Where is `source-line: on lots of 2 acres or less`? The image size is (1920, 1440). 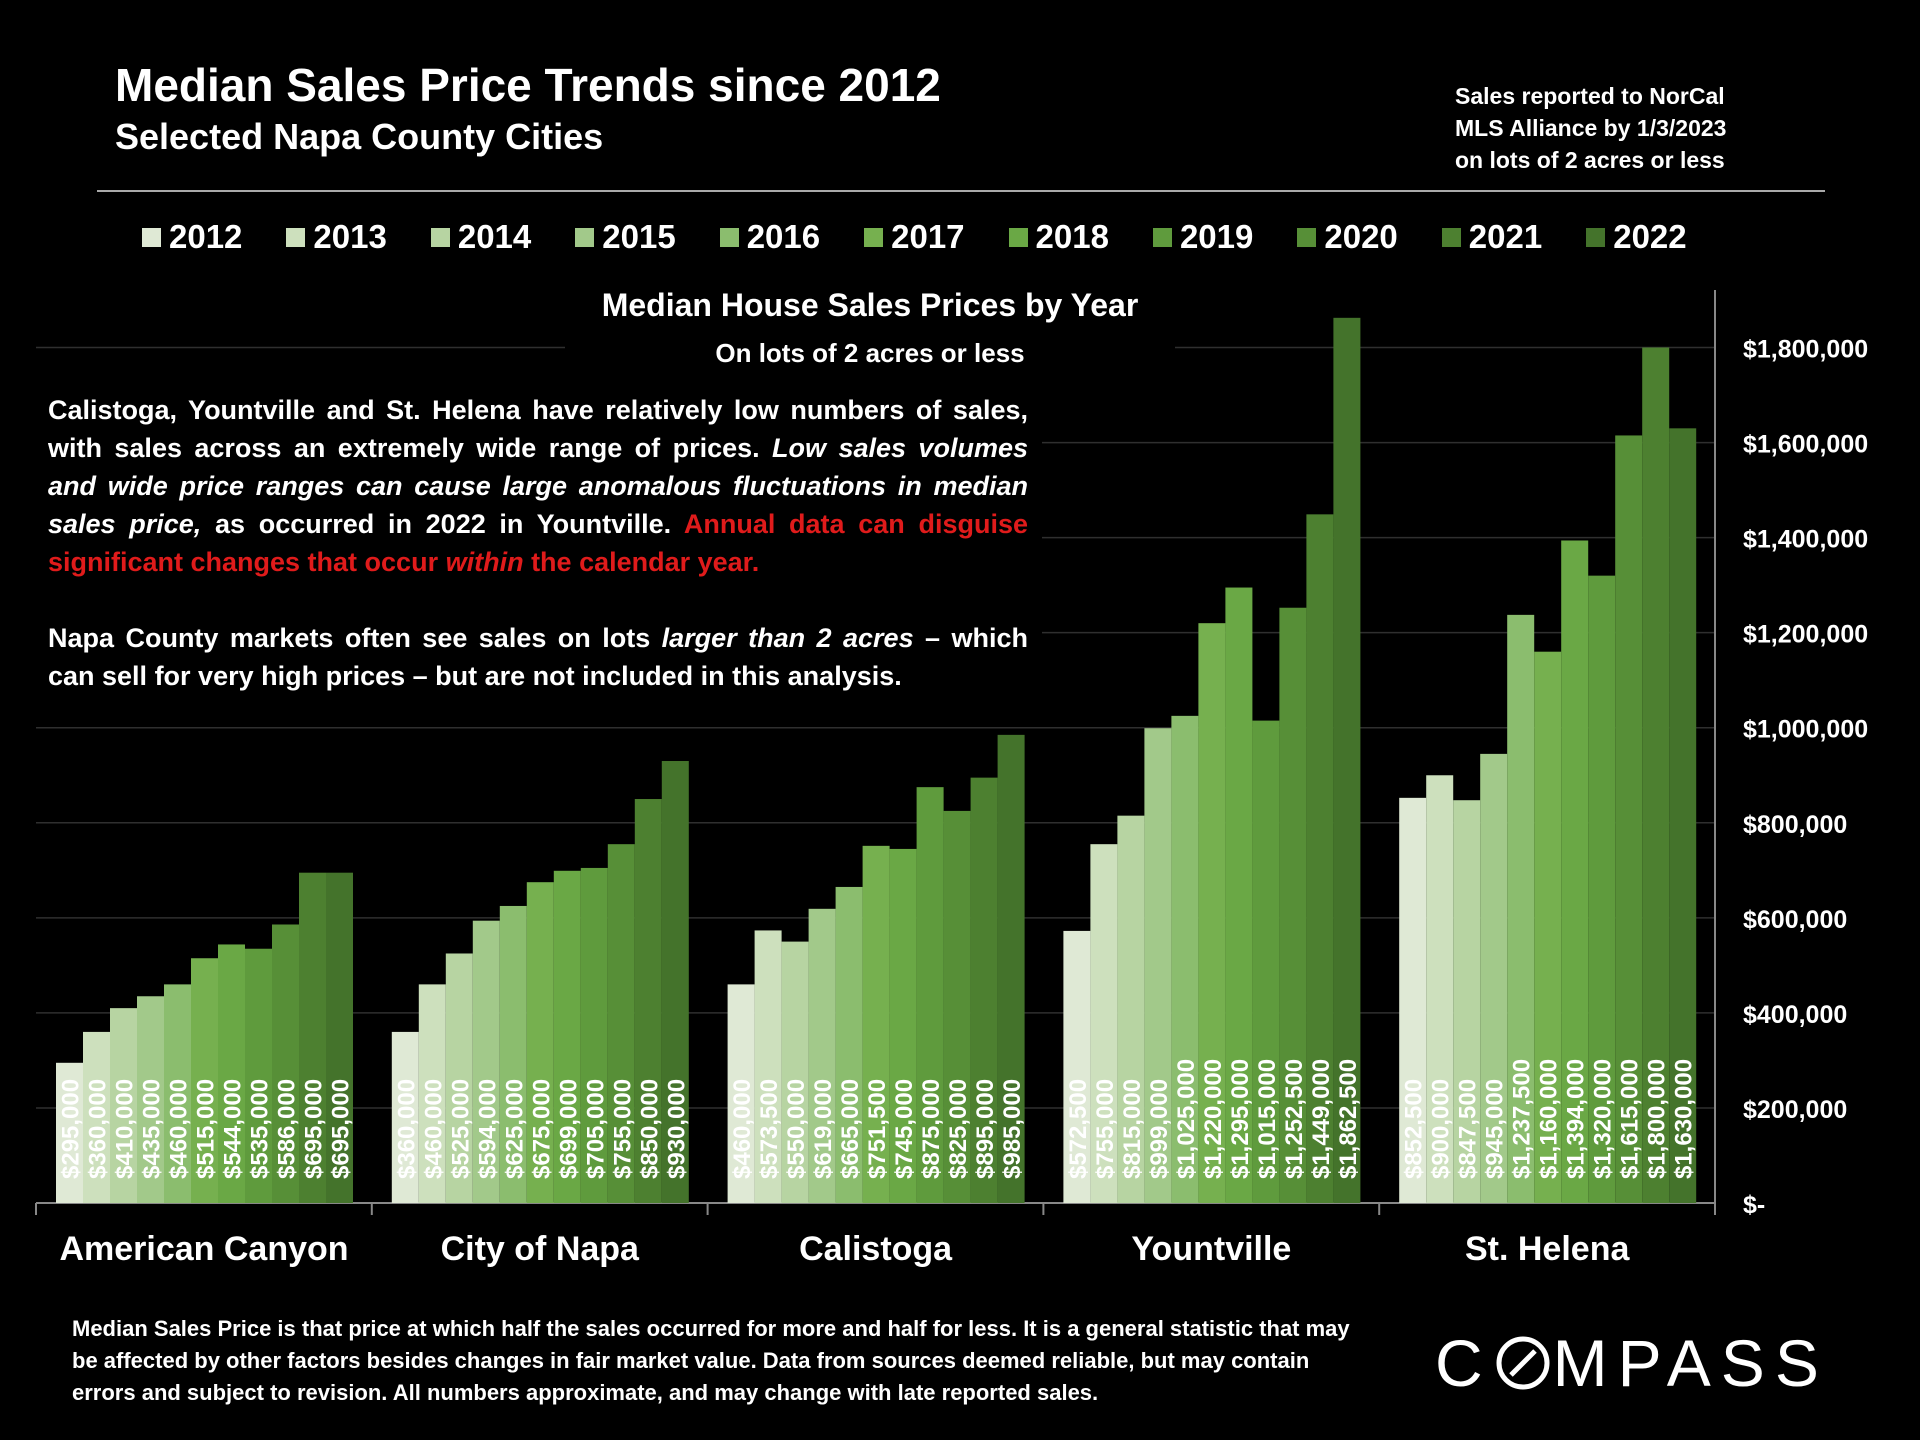
source-line: on lots of 2 acres or less is located at coordinates (1590, 160).